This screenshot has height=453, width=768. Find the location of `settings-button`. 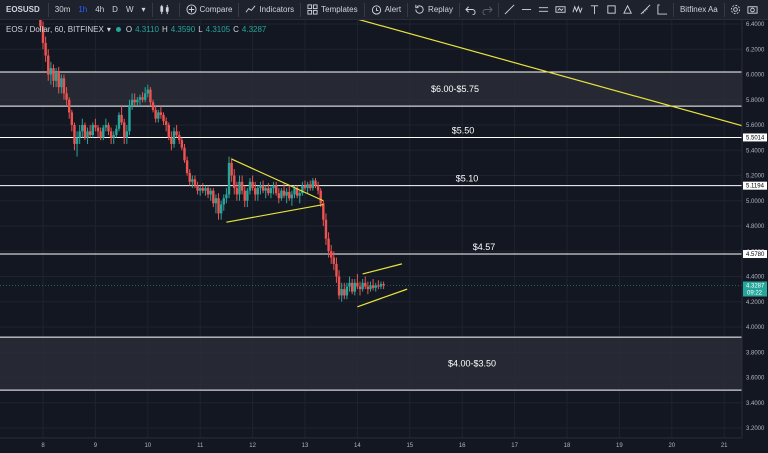

settings-button is located at coordinates (735, 9).